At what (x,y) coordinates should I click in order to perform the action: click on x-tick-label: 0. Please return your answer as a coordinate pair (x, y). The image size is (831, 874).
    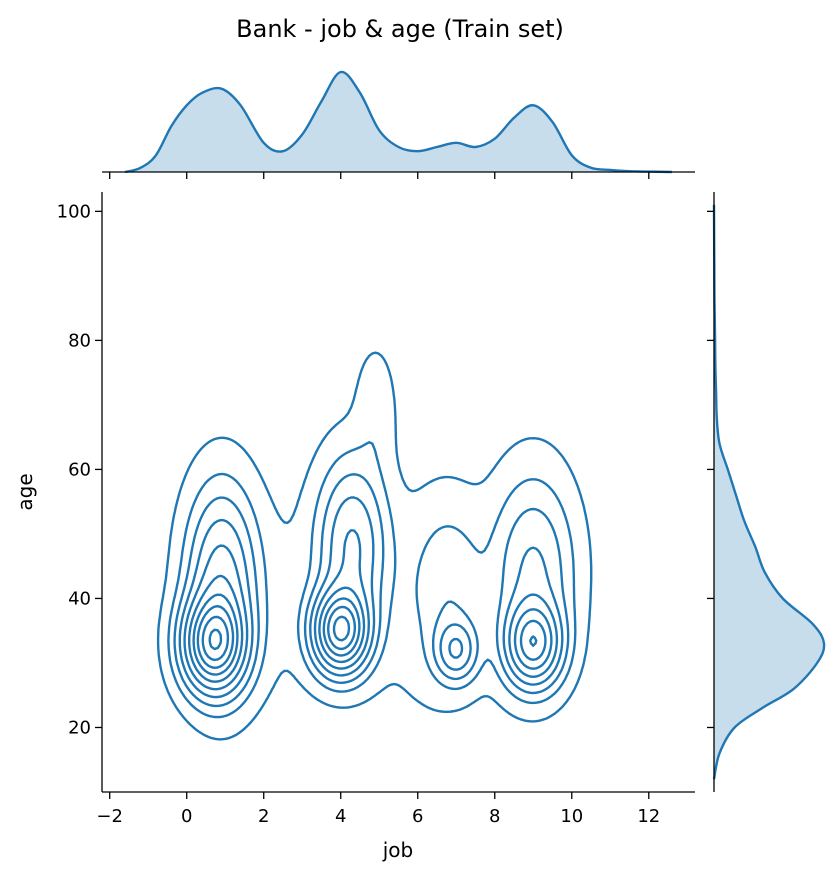
    Looking at the image, I should click on (186, 816).